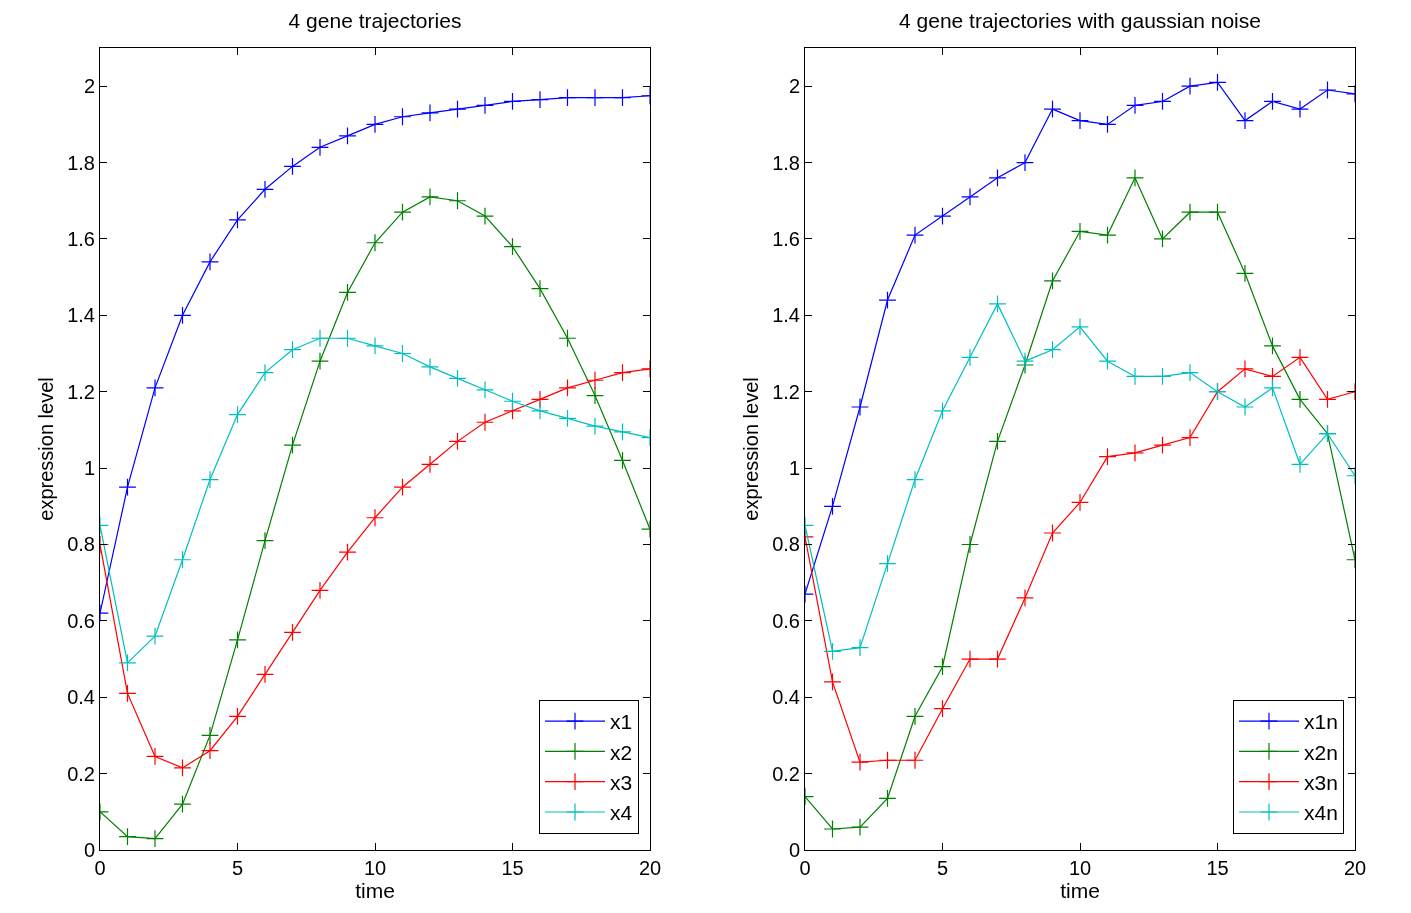  I want to click on legend-label: x4n, so click(1321, 813).